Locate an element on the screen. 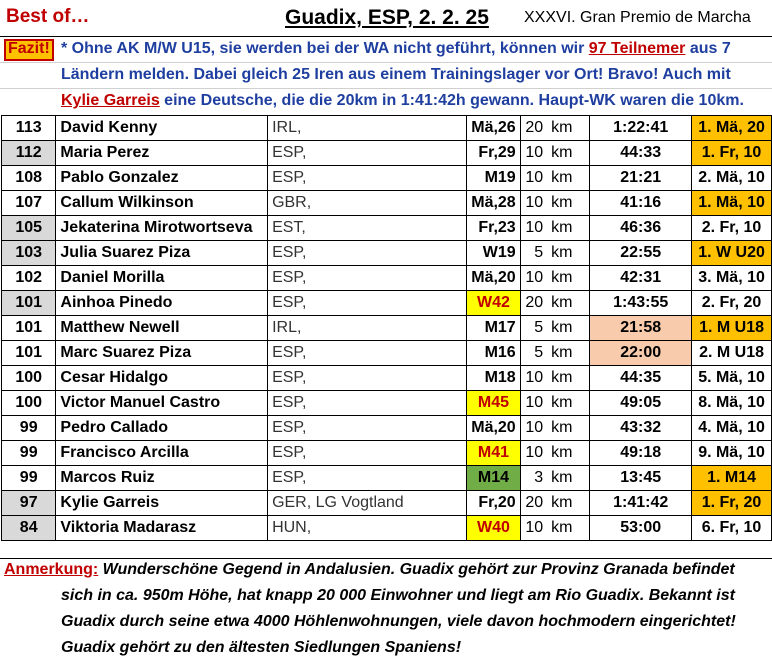 The height and width of the screenshot is (660, 772). points-cell: 84 is located at coordinates (28, 528).